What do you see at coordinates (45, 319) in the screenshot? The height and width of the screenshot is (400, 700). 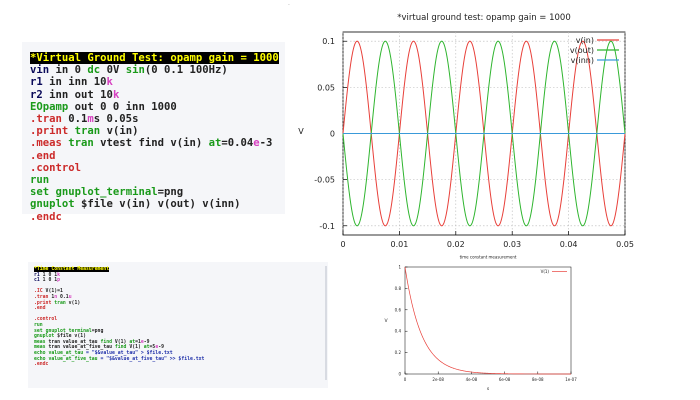 I see `code2-token: .control` at bounding box center [45, 319].